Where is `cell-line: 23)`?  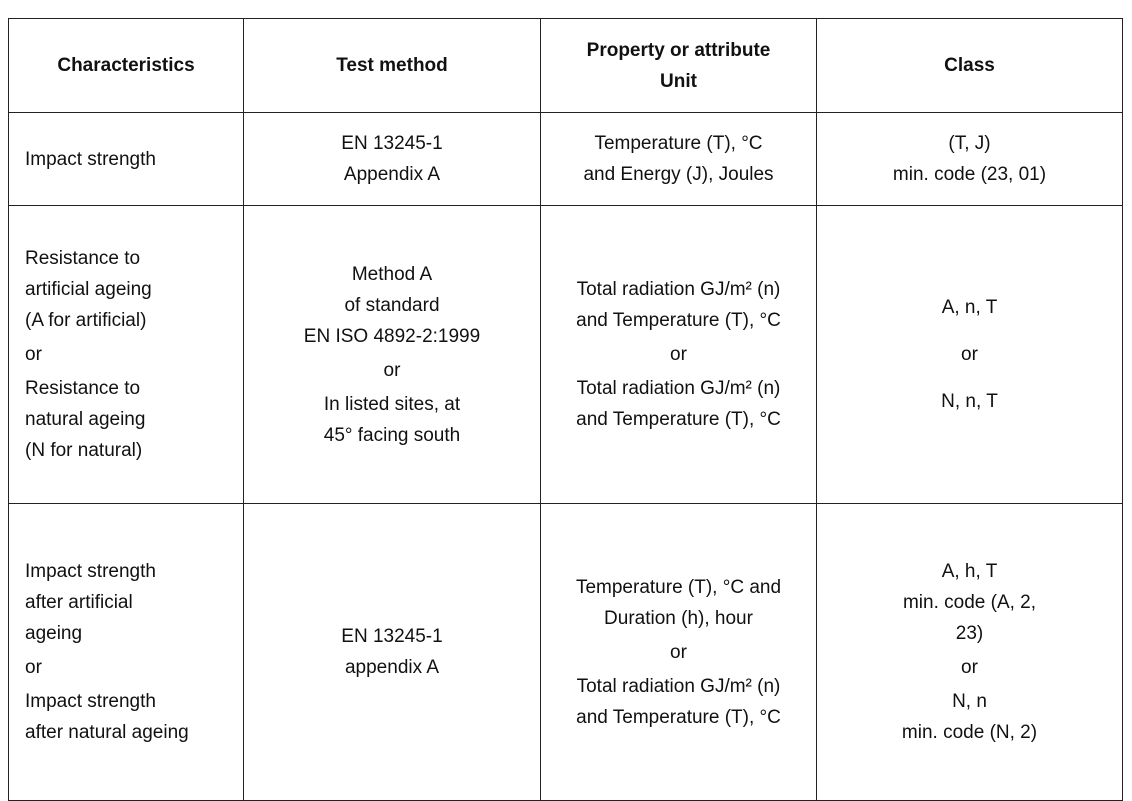 cell-line: 23) is located at coordinates (969, 633).